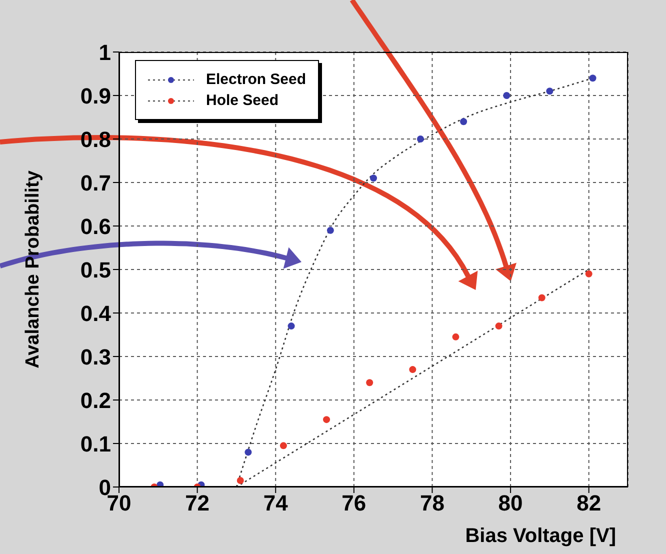 The image size is (666, 554). What do you see at coordinates (354, 503) in the screenshot?
I see `x-tick-label: 76` at bounding box center [354, 503].